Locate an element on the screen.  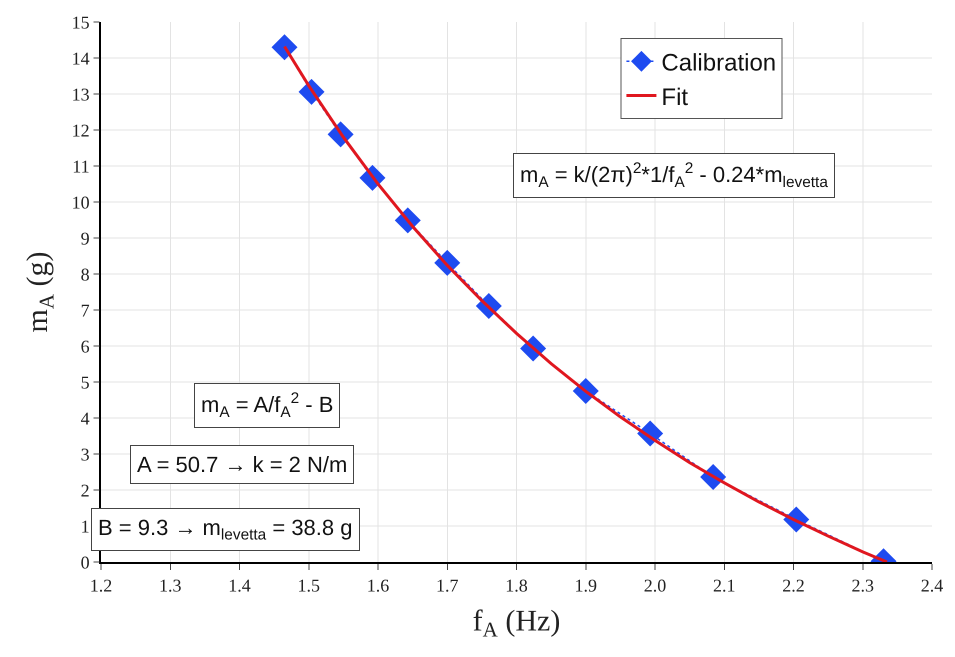
y-tick-label: 6 is located at coordinates (85, 346).